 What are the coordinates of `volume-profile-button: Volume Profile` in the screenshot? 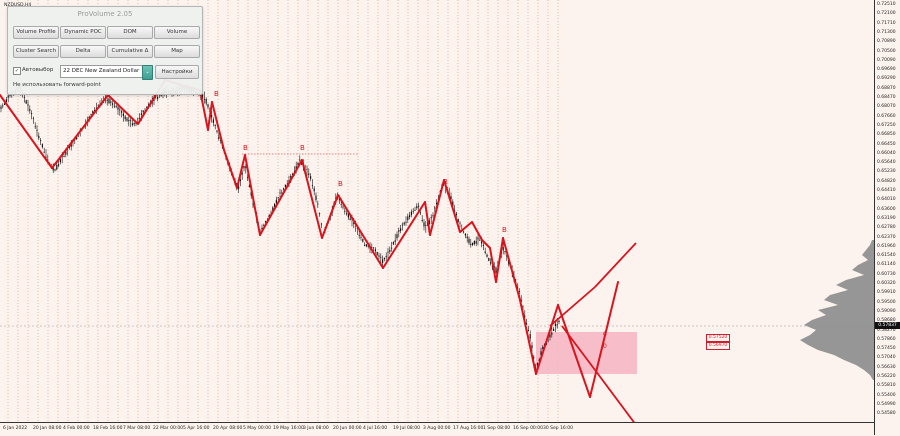 It's located at (36, 32).